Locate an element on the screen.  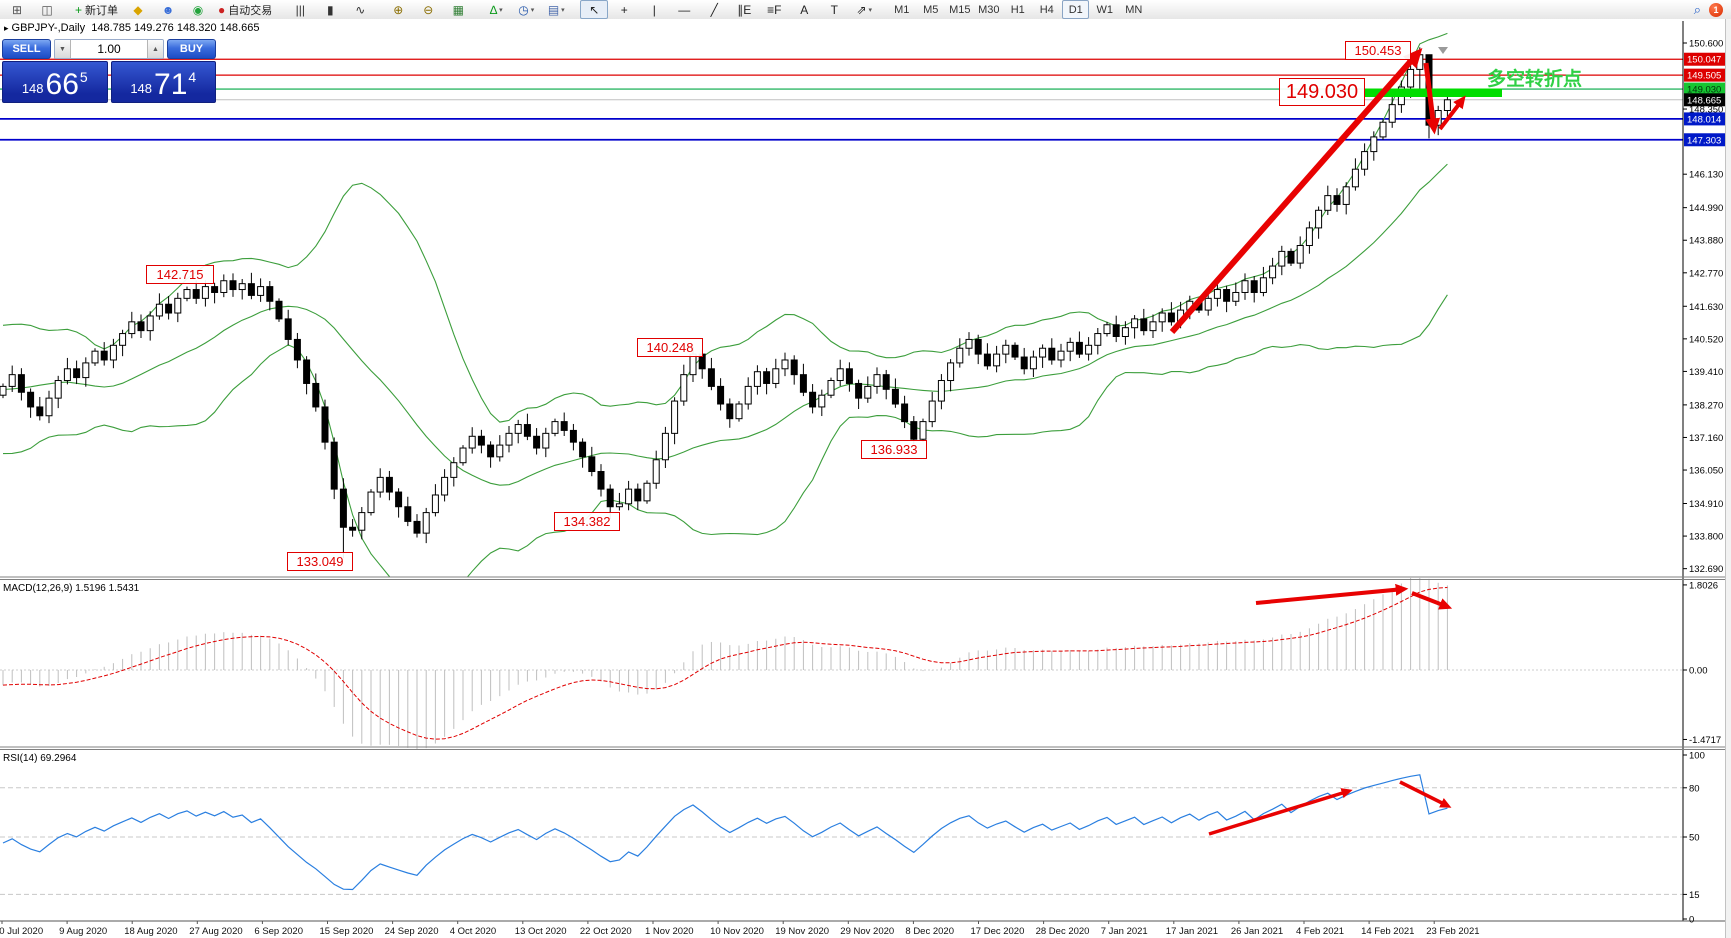
price-level-chip-text: 149.505 is located at coordinates (1704, 76).